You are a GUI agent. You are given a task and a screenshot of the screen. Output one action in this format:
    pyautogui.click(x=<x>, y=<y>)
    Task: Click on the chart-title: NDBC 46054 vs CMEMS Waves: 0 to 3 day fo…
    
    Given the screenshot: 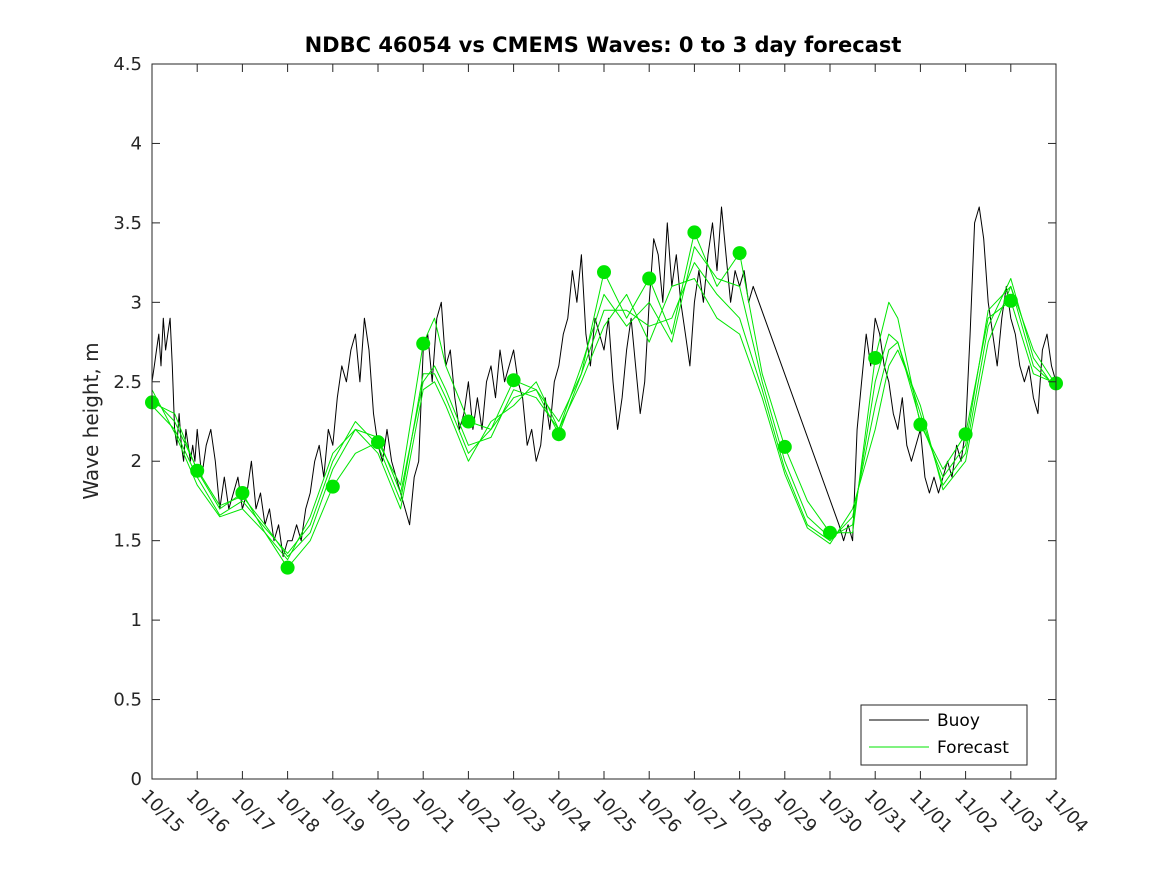 What is the action you would take?
    pyautogui.click(x=603, y=45)
    